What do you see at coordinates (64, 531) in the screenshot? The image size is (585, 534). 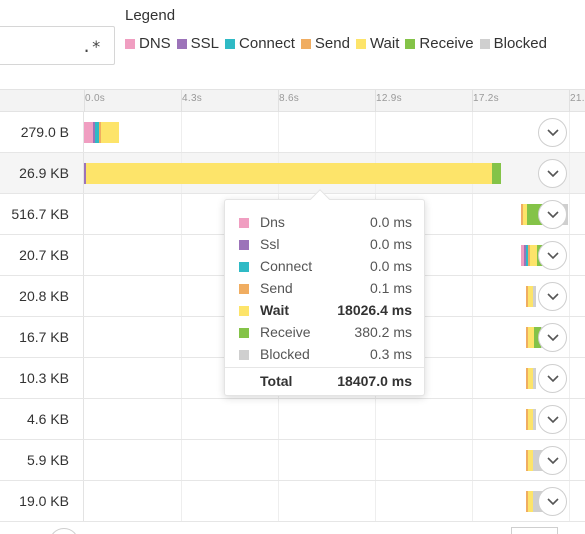 I see `bottom-expand-button` at bounding box center [64, 531].